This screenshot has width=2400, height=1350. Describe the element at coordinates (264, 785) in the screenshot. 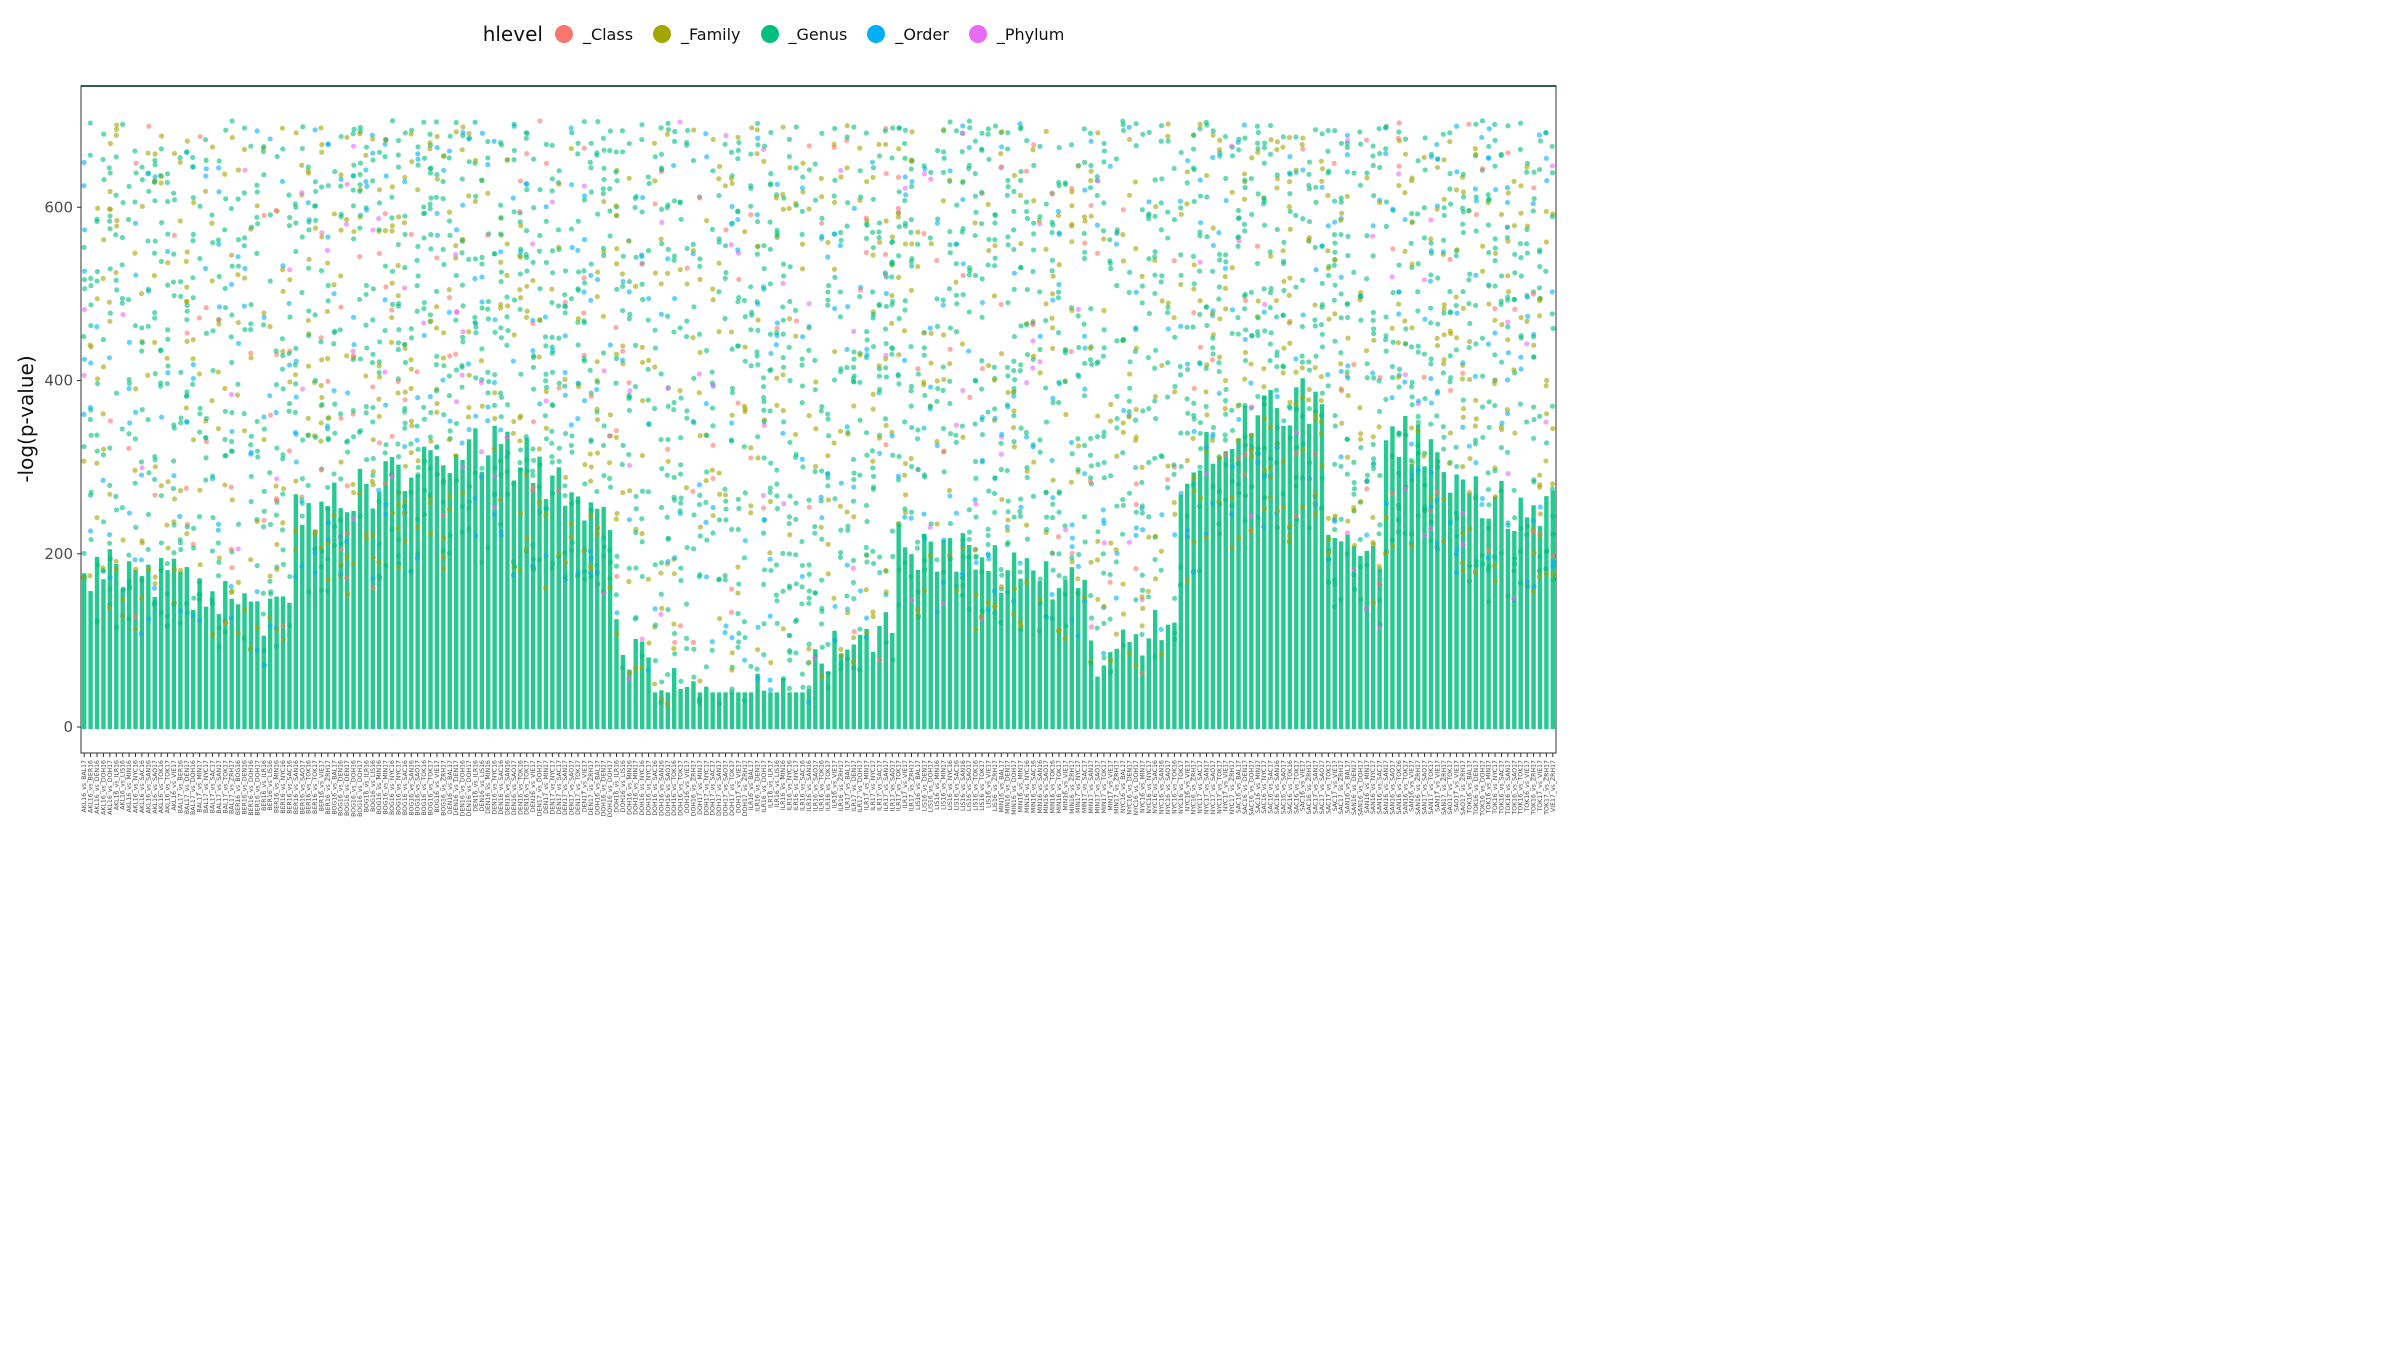

I see `x-tick-label: BER16_vs_ILR16` at that location.